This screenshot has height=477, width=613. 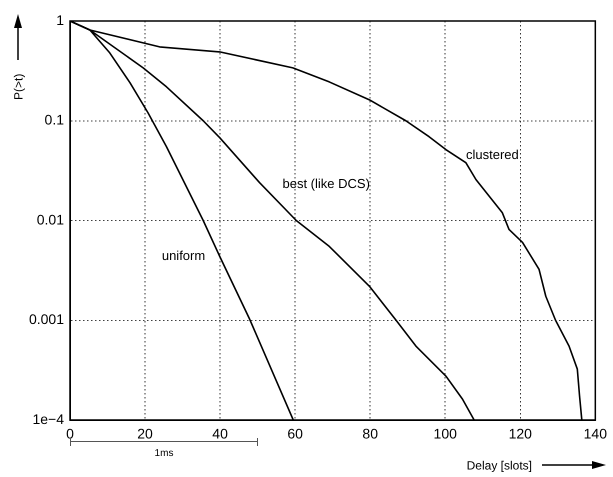 What do you see at coordinates (50, 219) in the screenshot?
I see `y-tick-label: 0.01` at bounding box center [50, 219].